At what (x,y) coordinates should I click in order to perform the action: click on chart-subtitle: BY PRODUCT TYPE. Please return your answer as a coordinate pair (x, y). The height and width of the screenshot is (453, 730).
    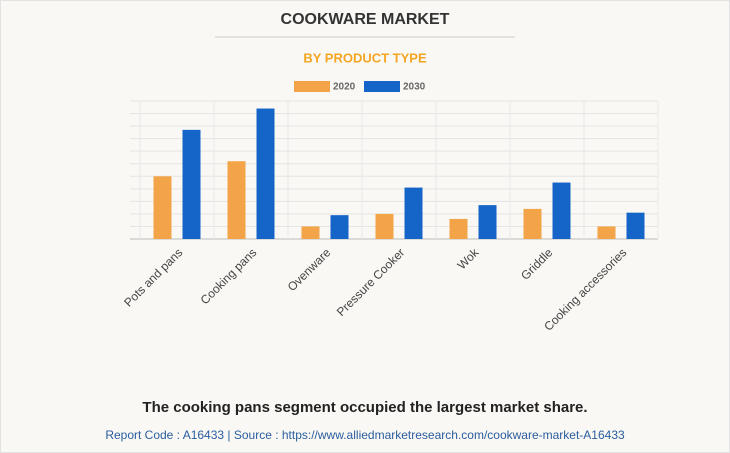
    Looking at the image, I should click on (365, 57).